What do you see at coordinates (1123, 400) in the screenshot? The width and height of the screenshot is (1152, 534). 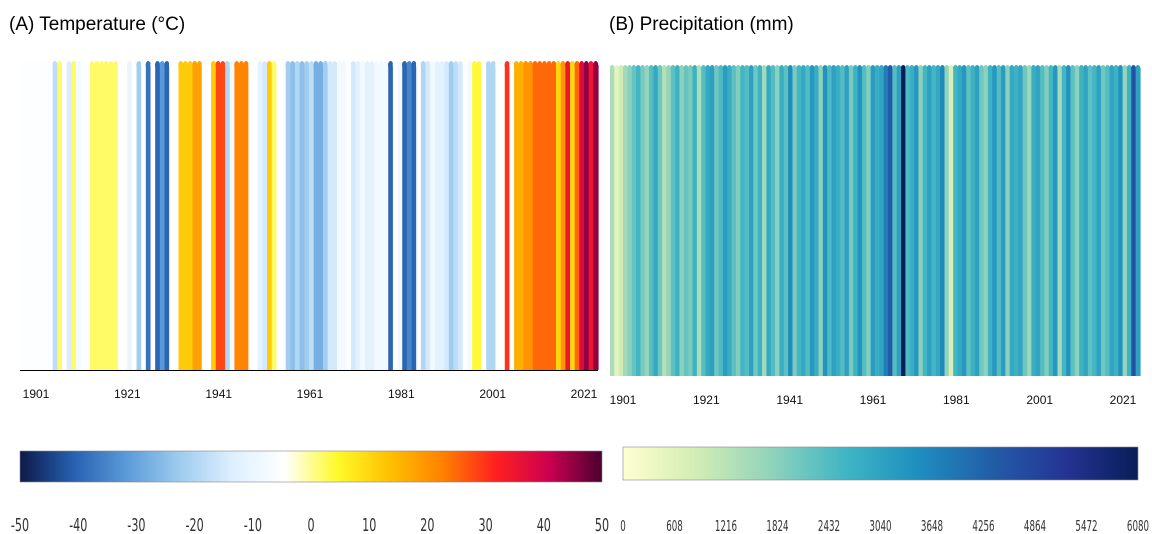 I see `precipitation-year-tick: 2021` at bounding box center [1123, 400].